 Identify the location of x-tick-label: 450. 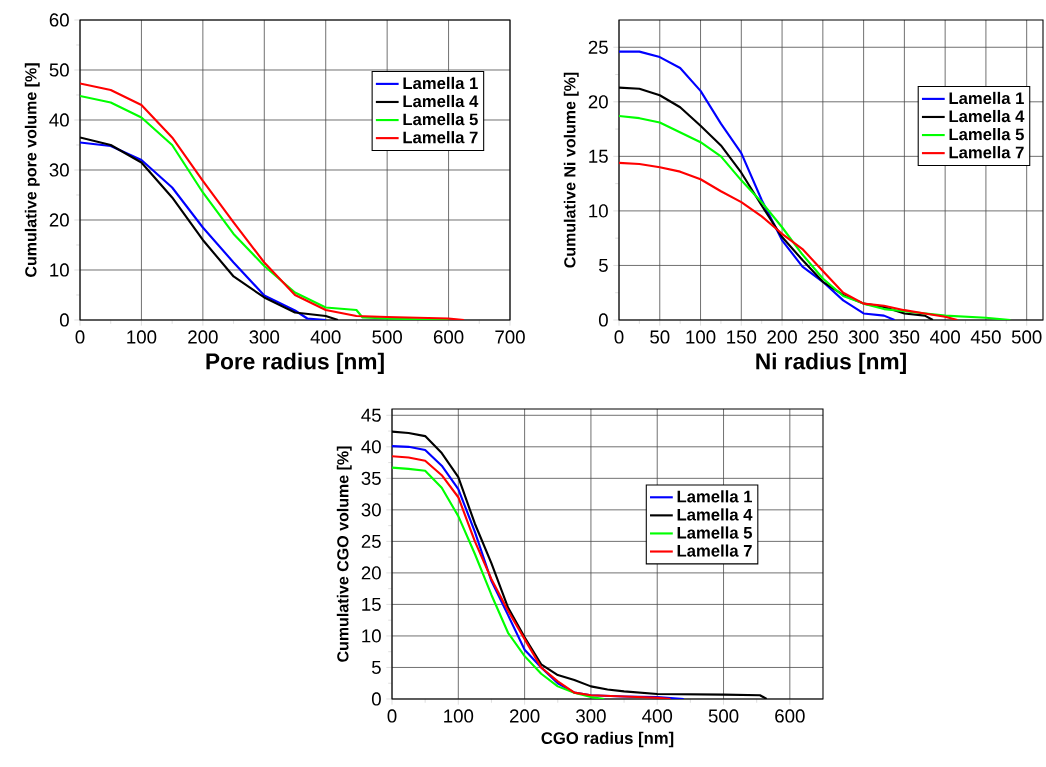
(985, 337).